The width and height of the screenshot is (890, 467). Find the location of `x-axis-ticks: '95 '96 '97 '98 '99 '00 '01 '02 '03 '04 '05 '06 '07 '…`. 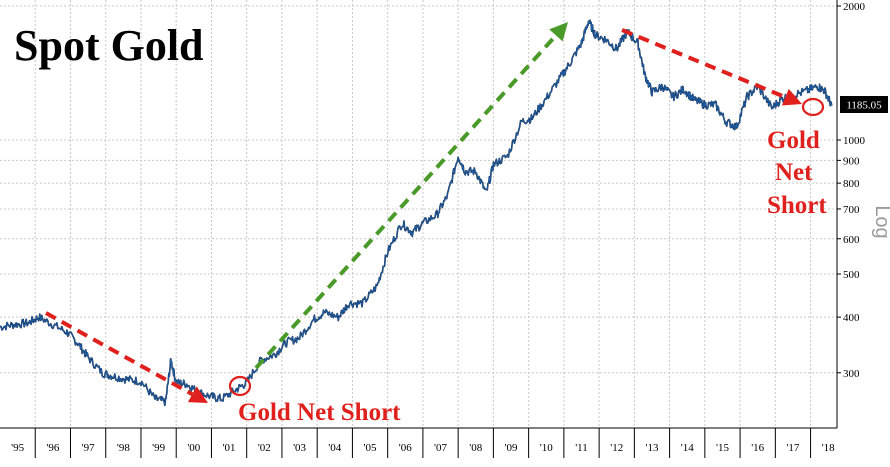

x-axis-ticks: '95 '96 '97 '98 '99 '00 '01 '02 '03 '04 '05 '06 '07 '… is located at coordinates (423, 443).